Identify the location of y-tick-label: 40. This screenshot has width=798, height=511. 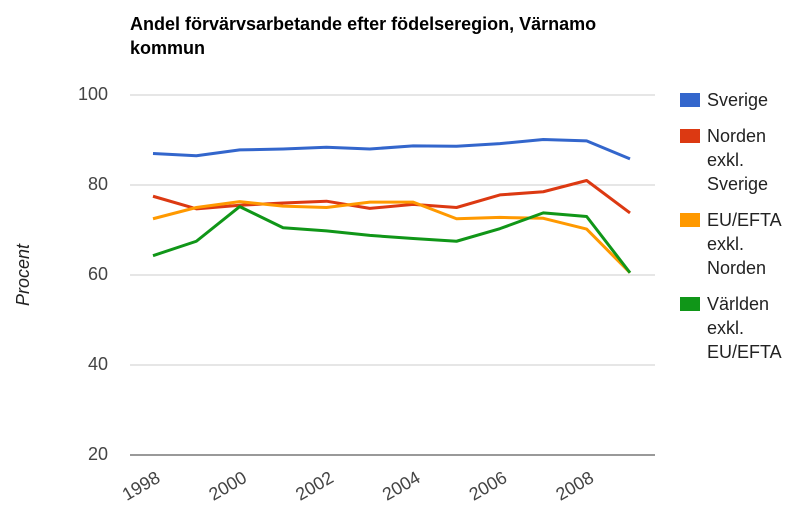
(98, 364).